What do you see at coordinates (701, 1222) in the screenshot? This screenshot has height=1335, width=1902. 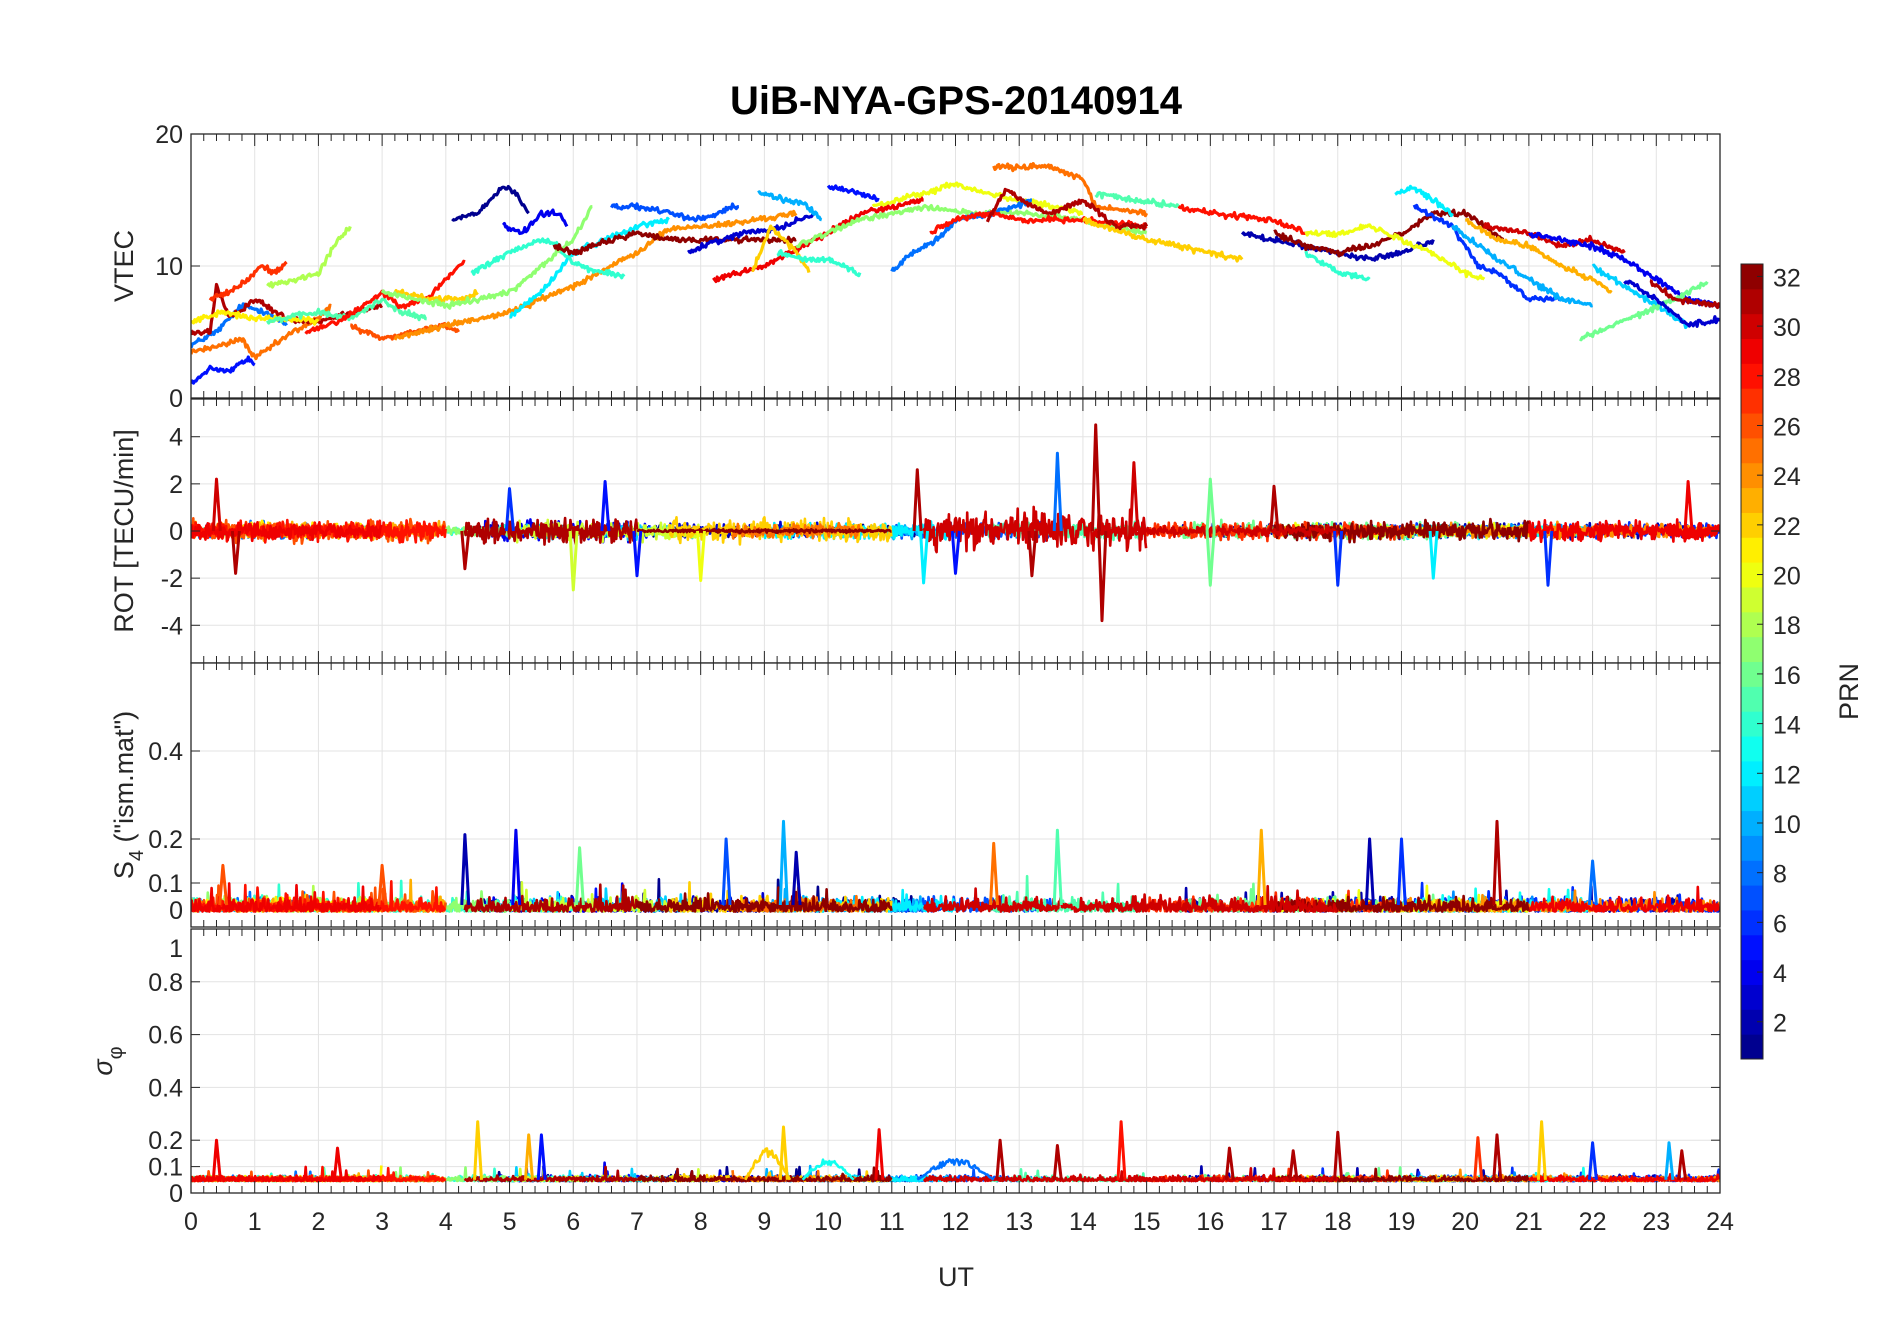 I see `x-tick-label: 8` at bounding box center [701, 1222].